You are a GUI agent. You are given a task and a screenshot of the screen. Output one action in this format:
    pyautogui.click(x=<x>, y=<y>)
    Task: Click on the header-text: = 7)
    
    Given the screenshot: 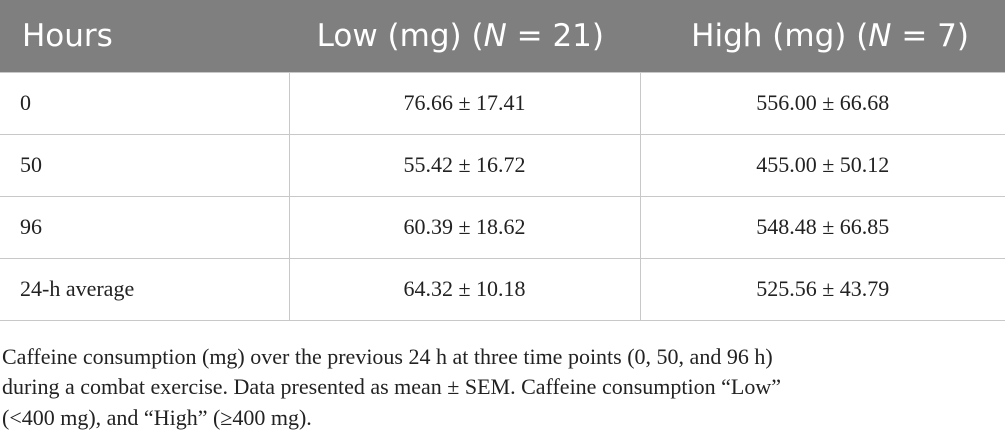 What is the action you would take?
    pyautogui.click(x=930, y=35)
    